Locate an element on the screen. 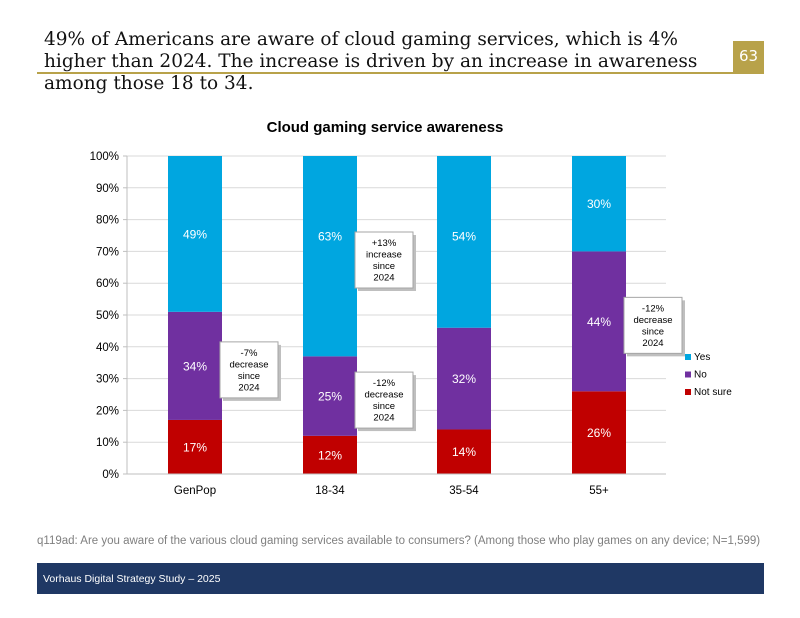 This screenshot has height=618, width=800. y-axis: 0% 10% 20% 30% 40% 50% 60% 70% 80% 90% 100% is located at coordinates (109, 316).